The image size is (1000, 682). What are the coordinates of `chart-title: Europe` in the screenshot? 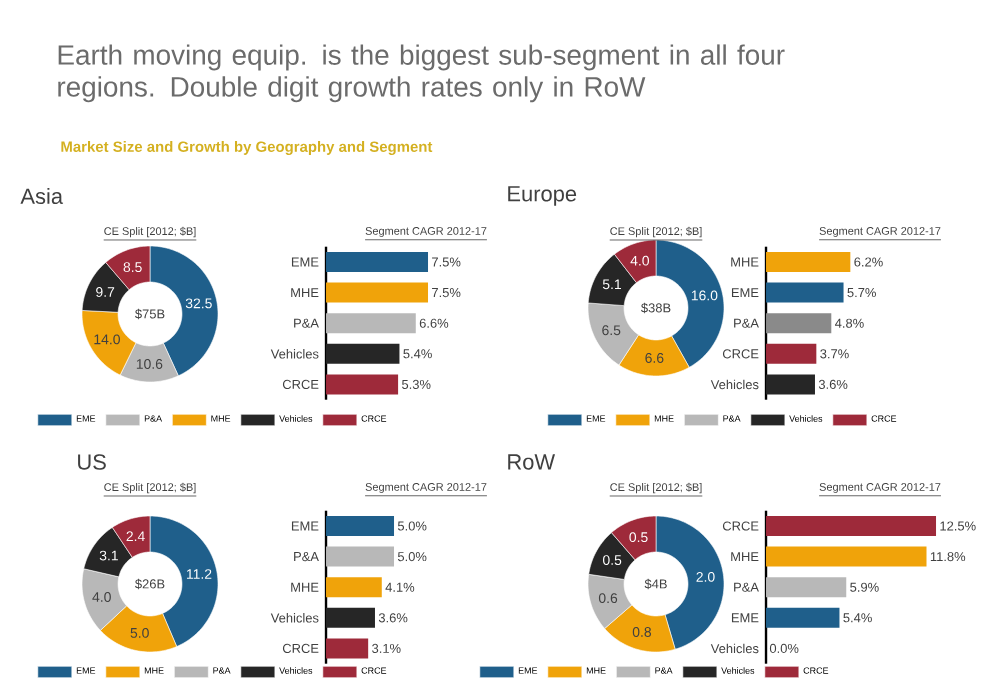 It's located at (542, 196).